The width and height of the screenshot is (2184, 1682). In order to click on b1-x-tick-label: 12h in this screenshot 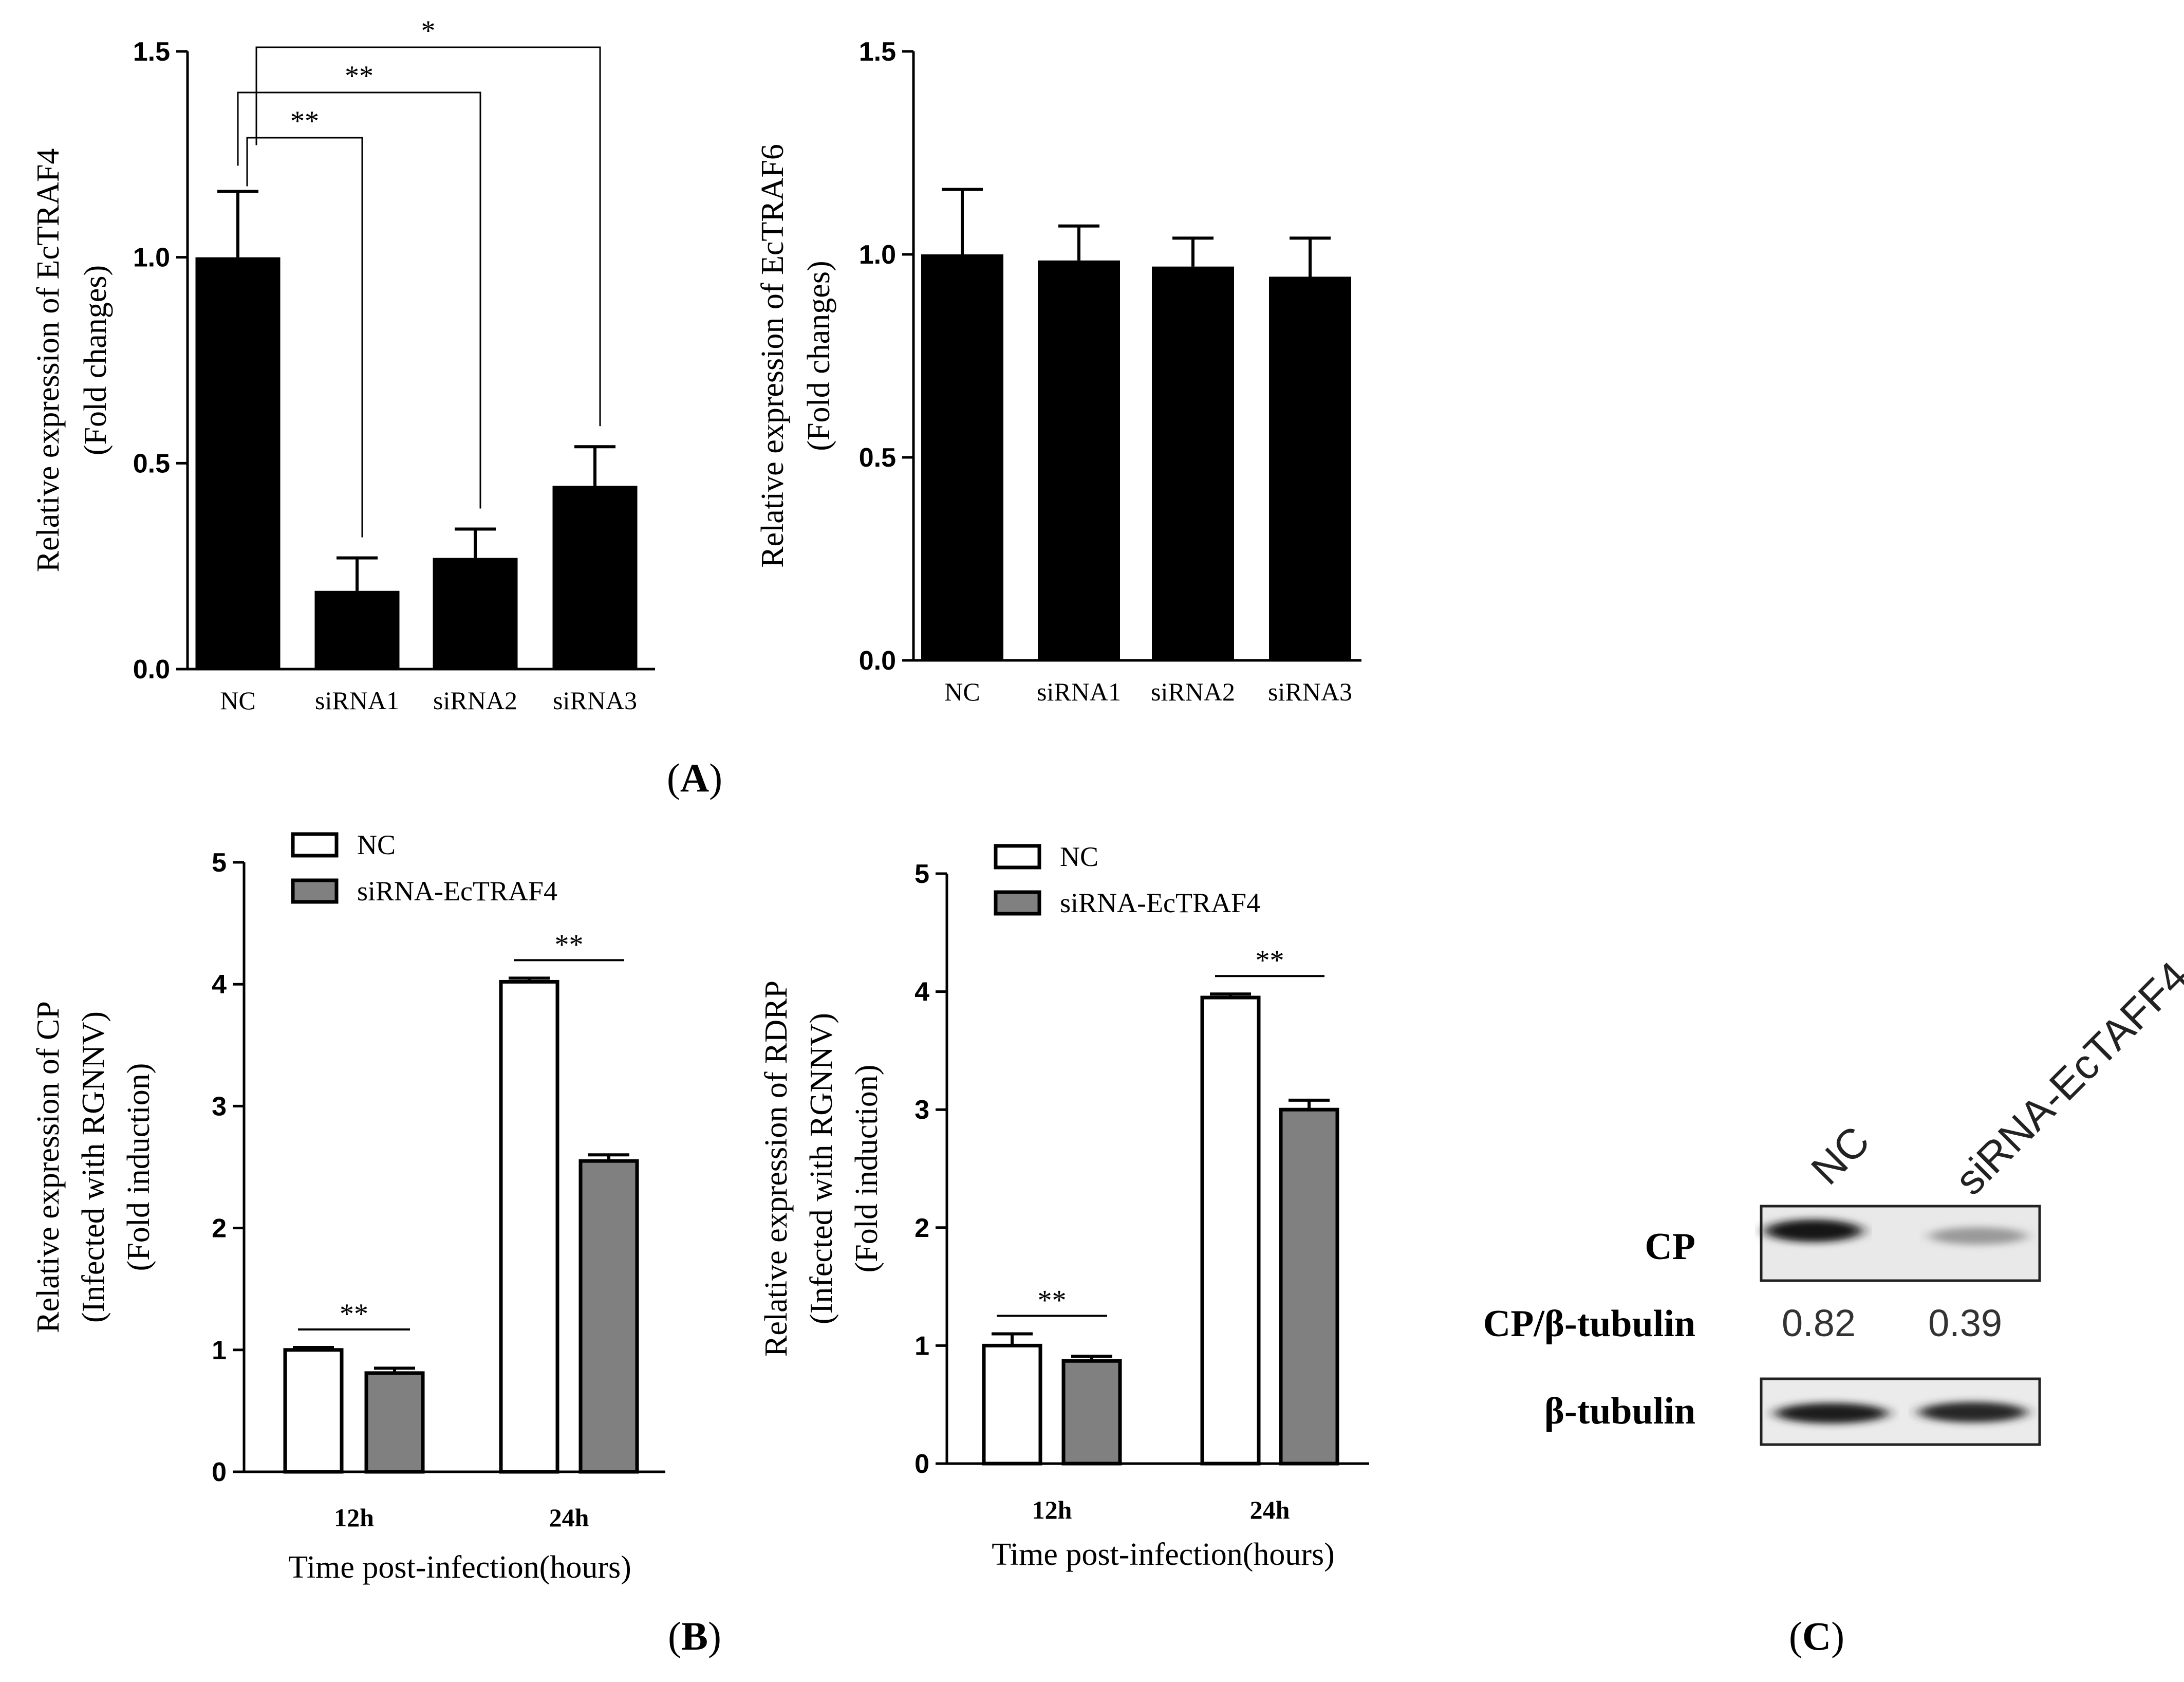, I will do `click(354, 1517)`.